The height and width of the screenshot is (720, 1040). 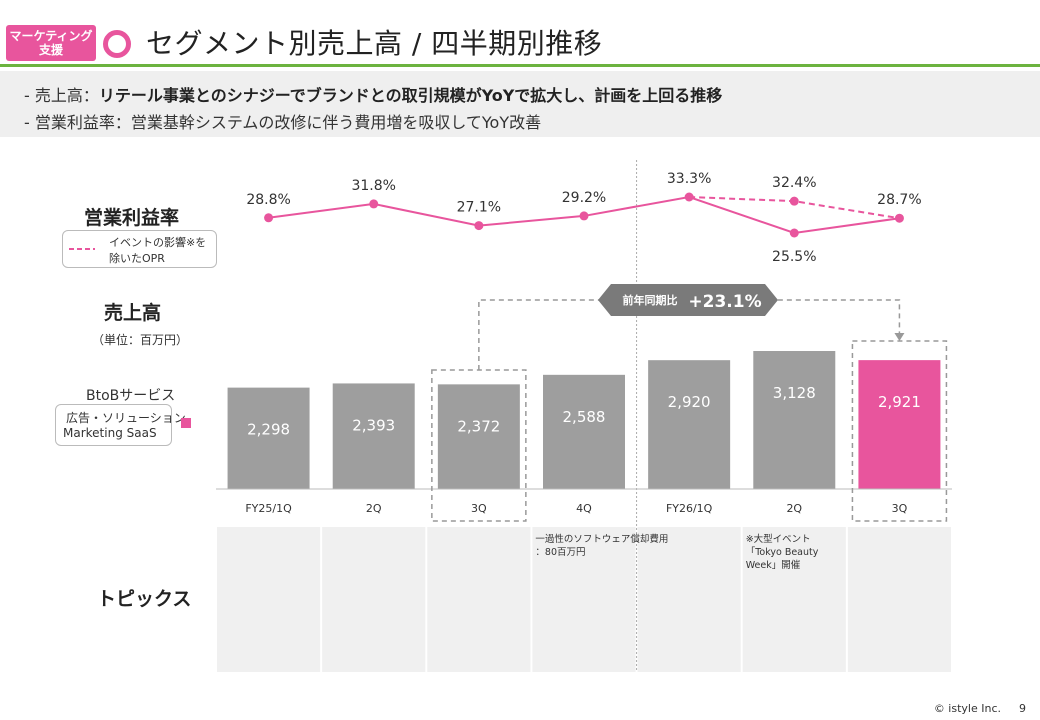 I want to click on segment-color-swatch, so click(x=186, y=423).